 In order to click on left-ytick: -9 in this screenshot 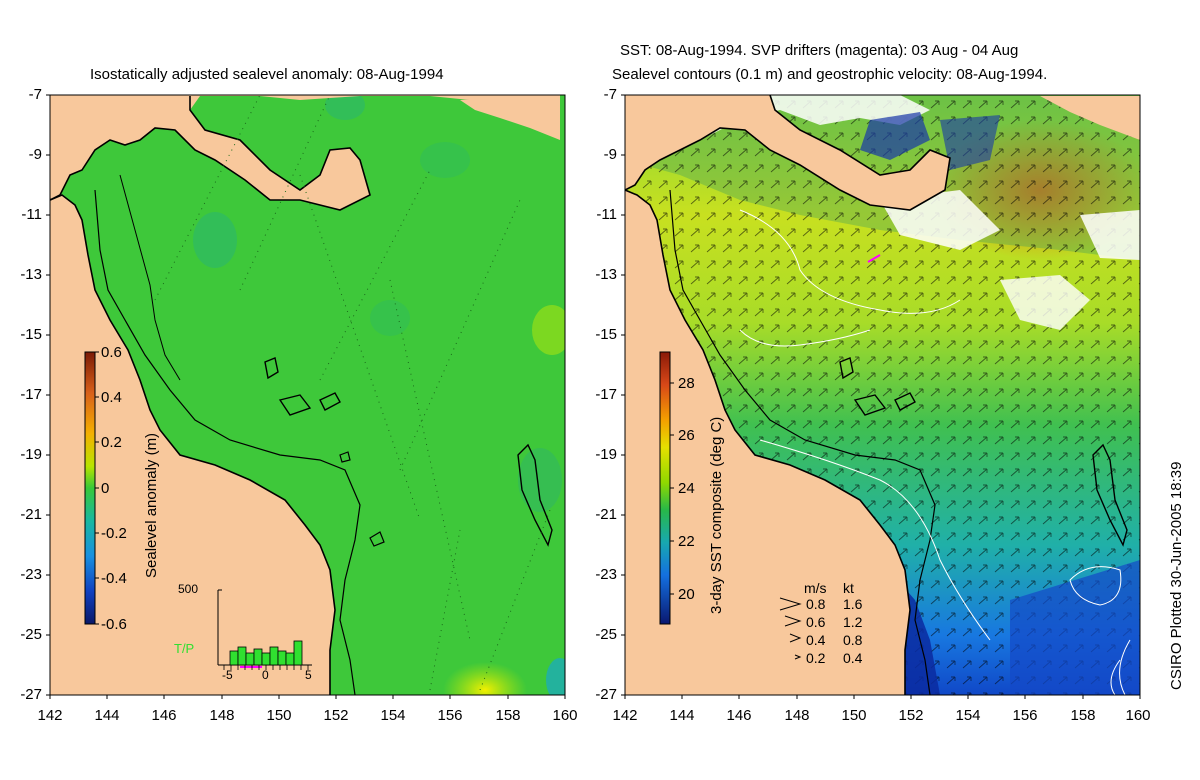, I will do `click(35, 154)`.